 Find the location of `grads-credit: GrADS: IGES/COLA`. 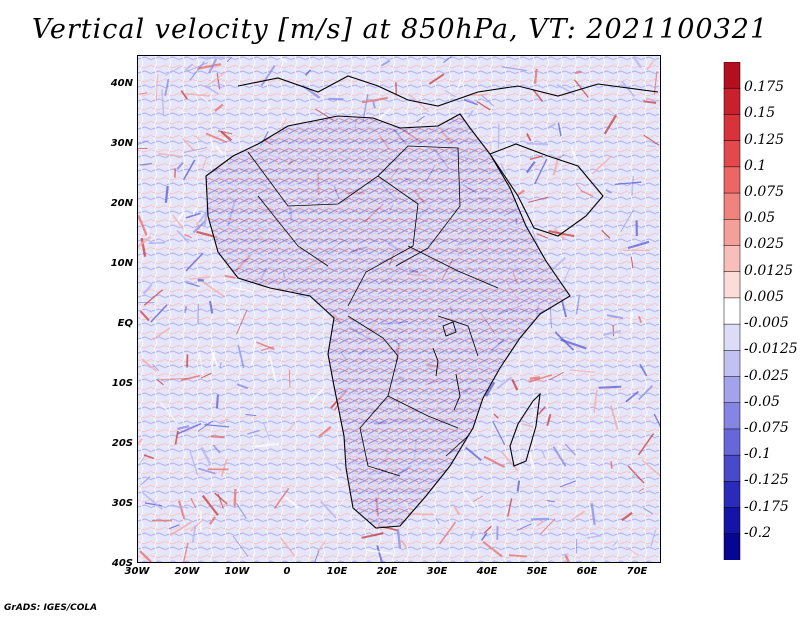

grads-credit: GrADS: IGES/COLA is located at coordinates (51, 608).